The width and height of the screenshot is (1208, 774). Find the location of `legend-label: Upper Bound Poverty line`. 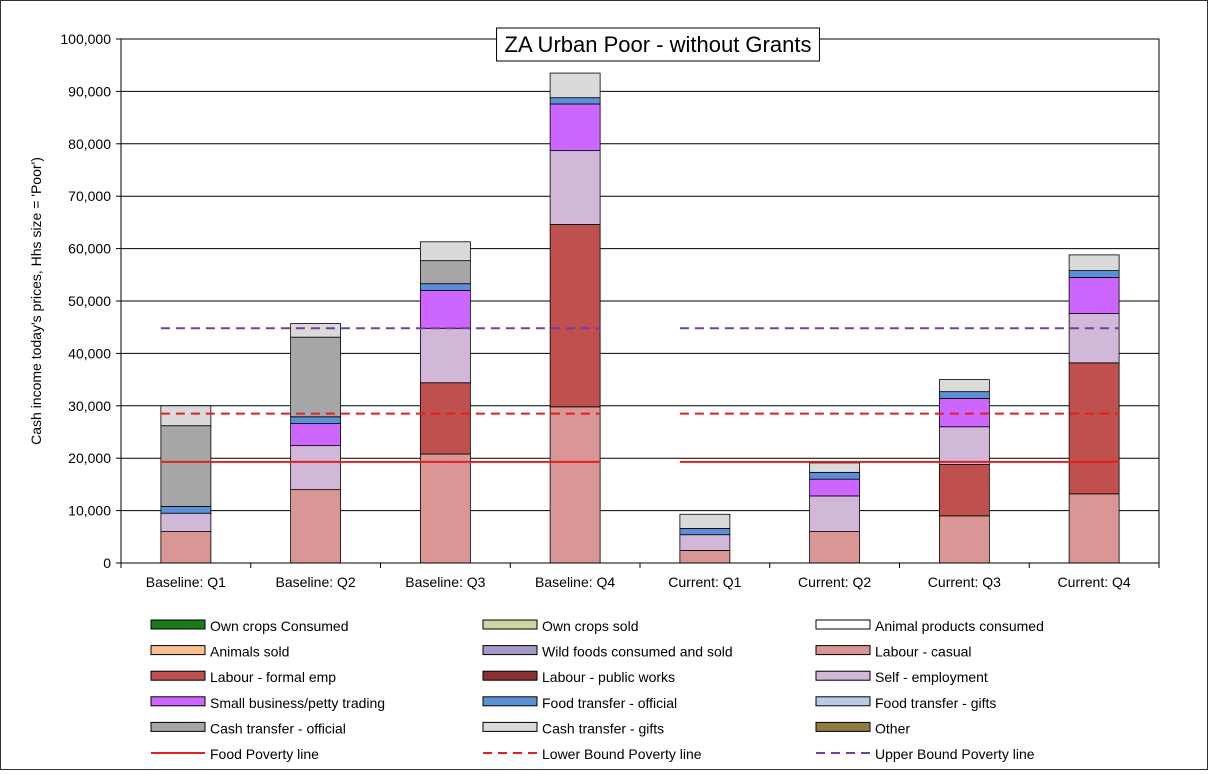

legend-label: Upper Bound Poverty line is located at coordinates (955, 754).